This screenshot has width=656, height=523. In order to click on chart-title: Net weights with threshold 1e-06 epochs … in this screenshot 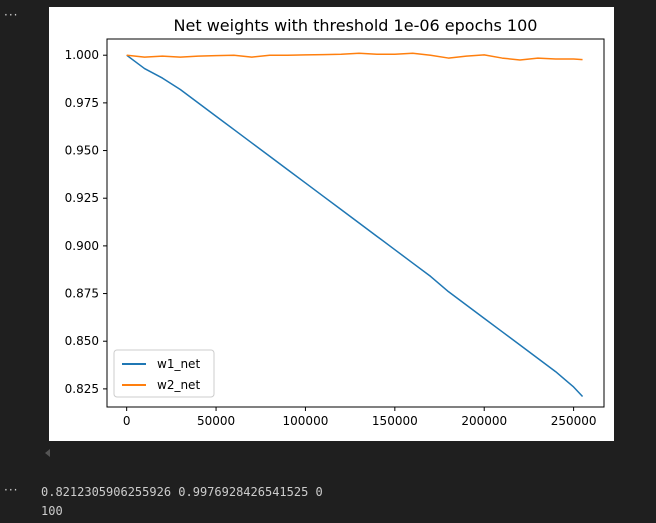, I will do `click(356, 25)`.